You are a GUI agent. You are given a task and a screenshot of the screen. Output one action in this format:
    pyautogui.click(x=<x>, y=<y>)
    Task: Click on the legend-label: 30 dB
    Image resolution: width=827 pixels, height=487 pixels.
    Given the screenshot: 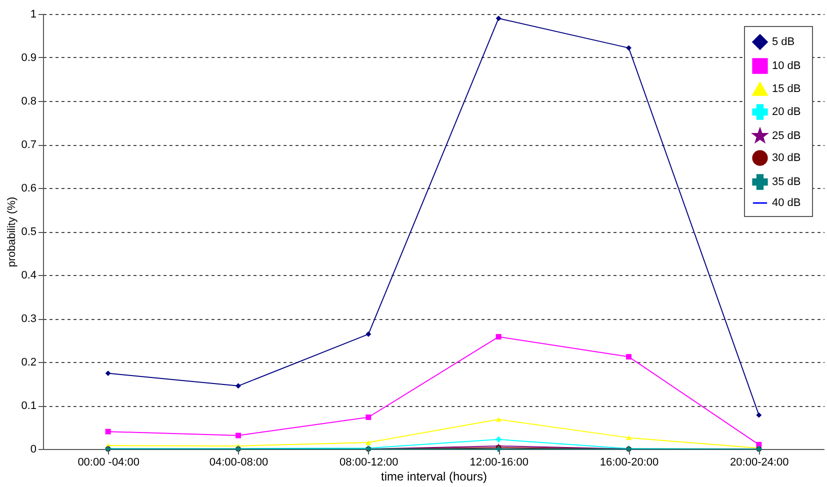 What is the action you would take?
    pyautogui.click(x=786, y=158)
    